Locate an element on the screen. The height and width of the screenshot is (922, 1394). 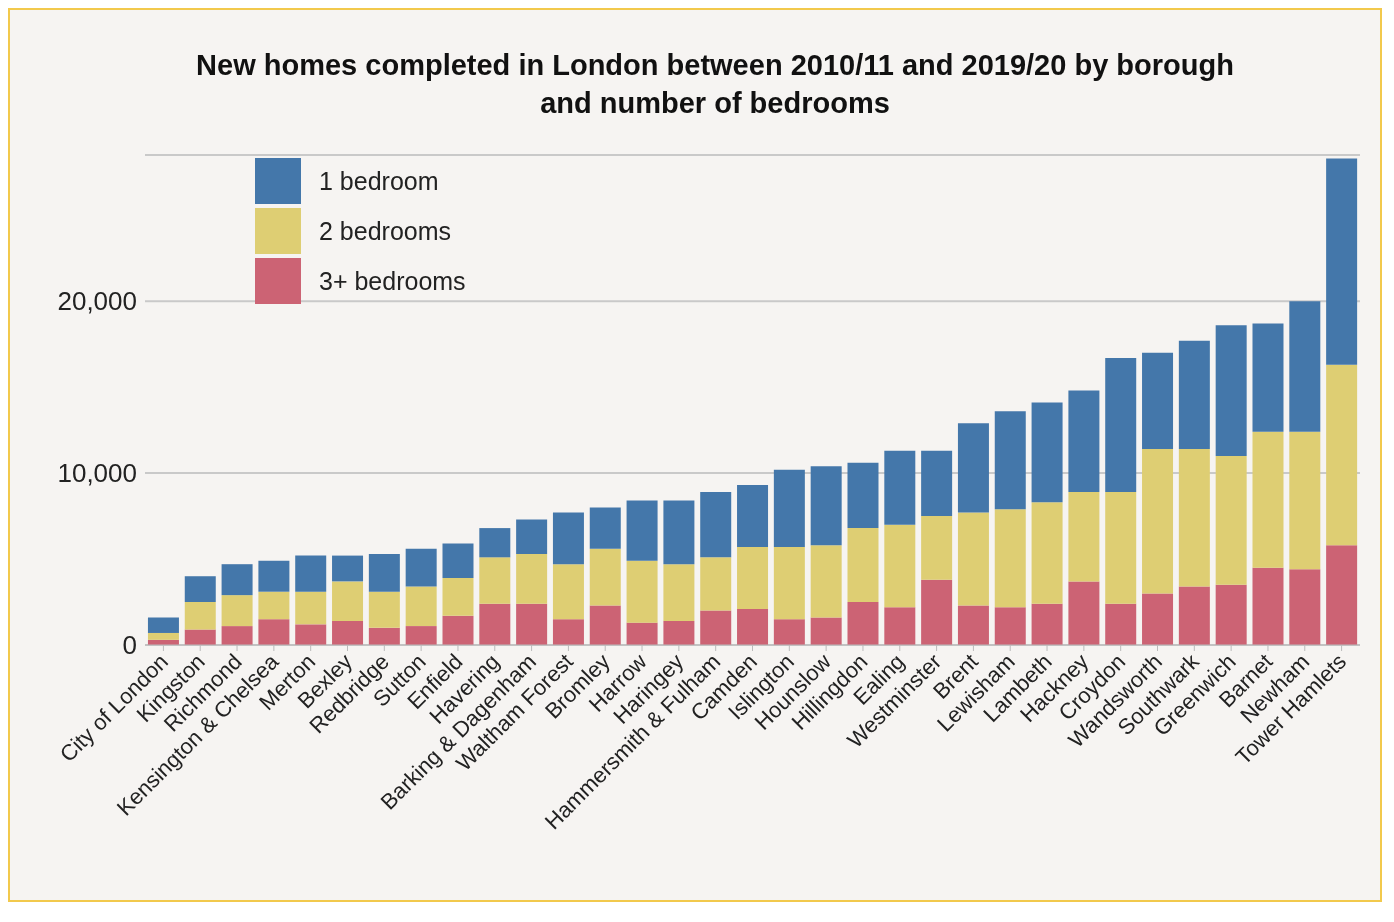
y-tick-label: 20,000 is located at coordinates (97, 301).